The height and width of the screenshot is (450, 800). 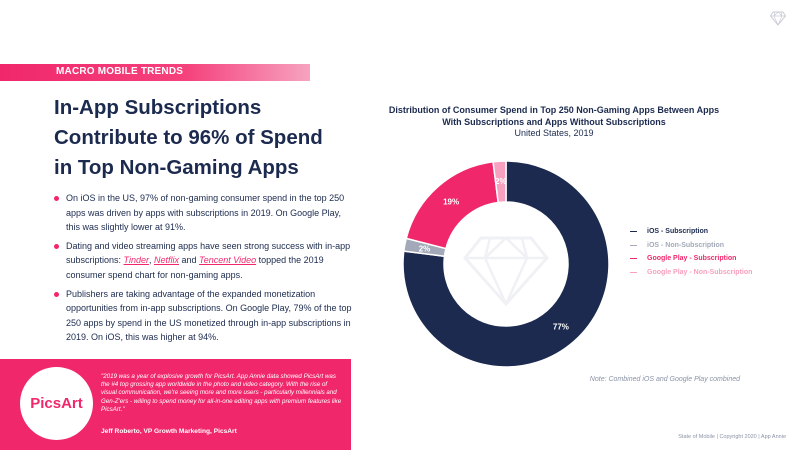 I want to click on picsart-logo: PicsArt, so click(x=56, y=403).